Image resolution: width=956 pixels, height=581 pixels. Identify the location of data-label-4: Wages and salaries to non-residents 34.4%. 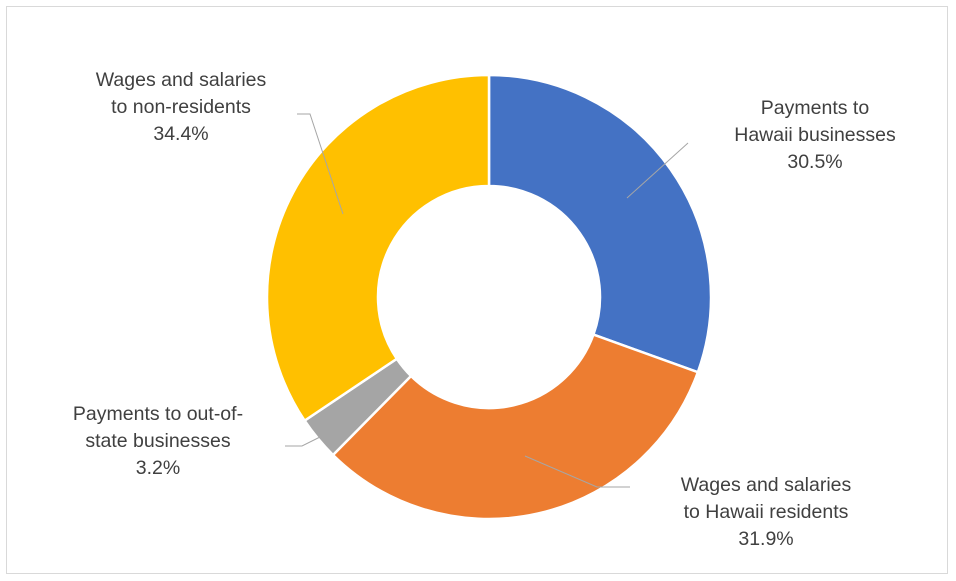
(181, 107).